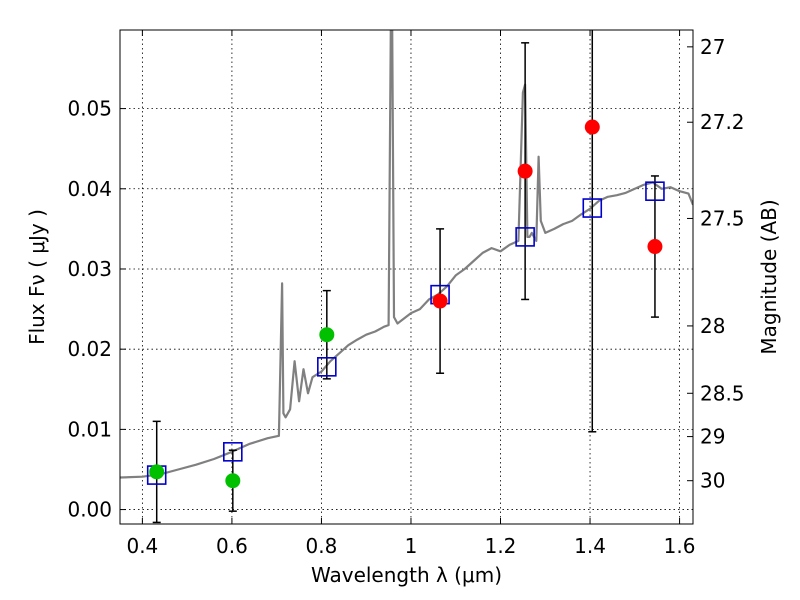 The height and width of the screenshot is (600, 800). Describe the element at coordinates (142, 546) in the screenshot. I see `x-tick-label: 0.4` at that location.